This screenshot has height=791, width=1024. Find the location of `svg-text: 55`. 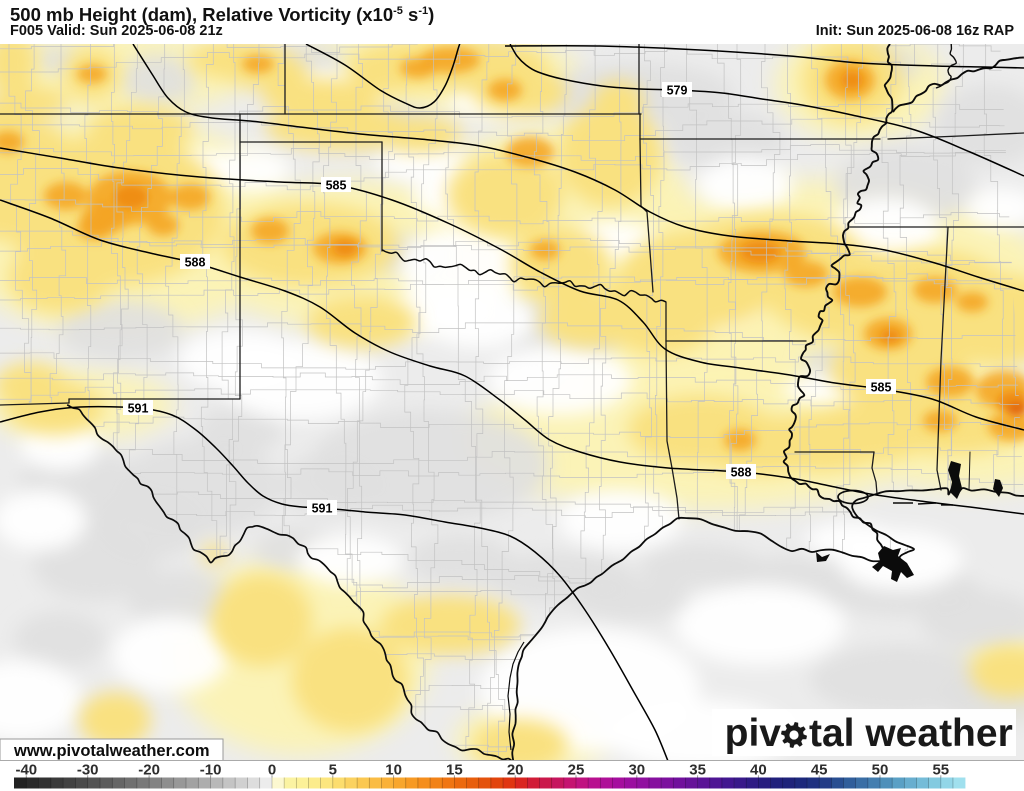

svg-text: 55 is located at coordinates (940, 770).